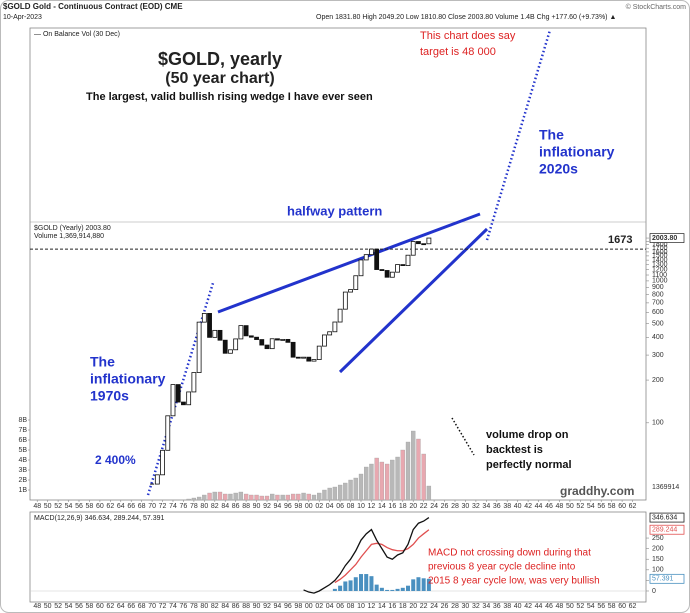 The height and width of the screenshot is (613, 690). What do you see at coordinates (518, 606) in the screenshot?
I see `x-tick-label: 40` at bounding box center [518, 606].